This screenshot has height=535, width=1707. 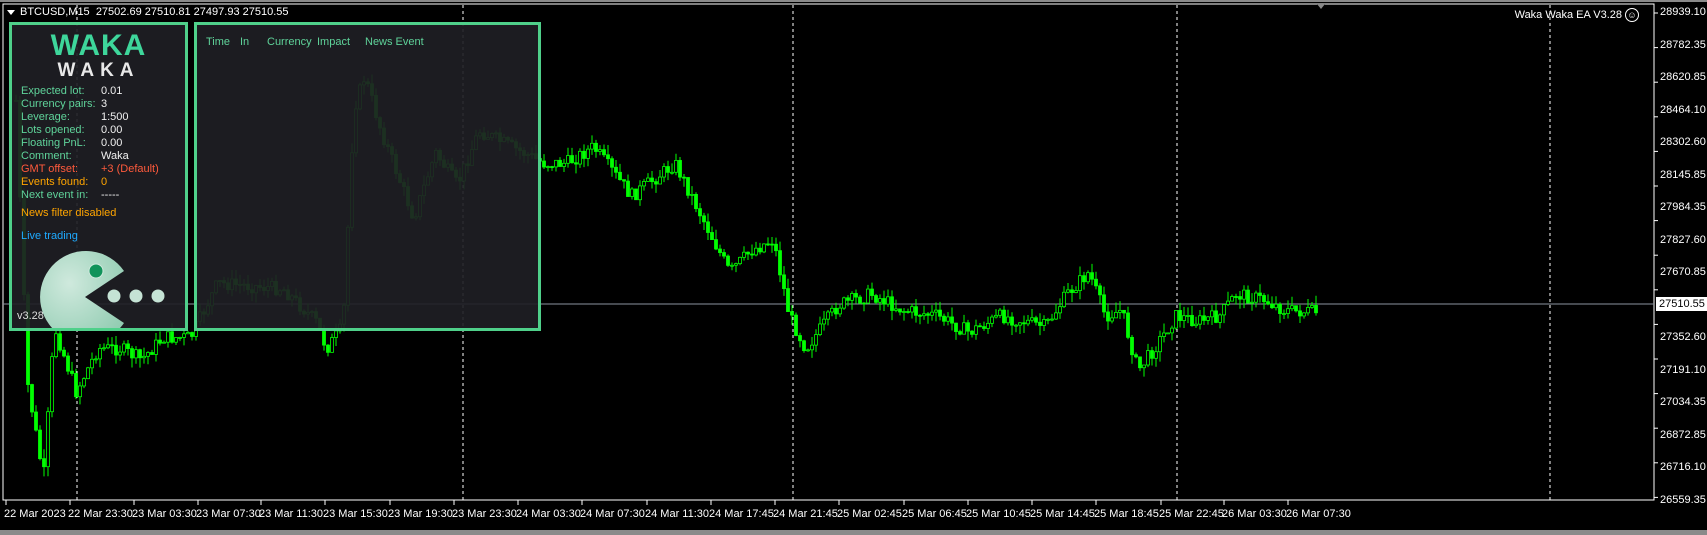 What do you see at coordinates (11, 12) in the screenshot?
I see `dropdown-triangle-icon` at bounding box center [11, 12].